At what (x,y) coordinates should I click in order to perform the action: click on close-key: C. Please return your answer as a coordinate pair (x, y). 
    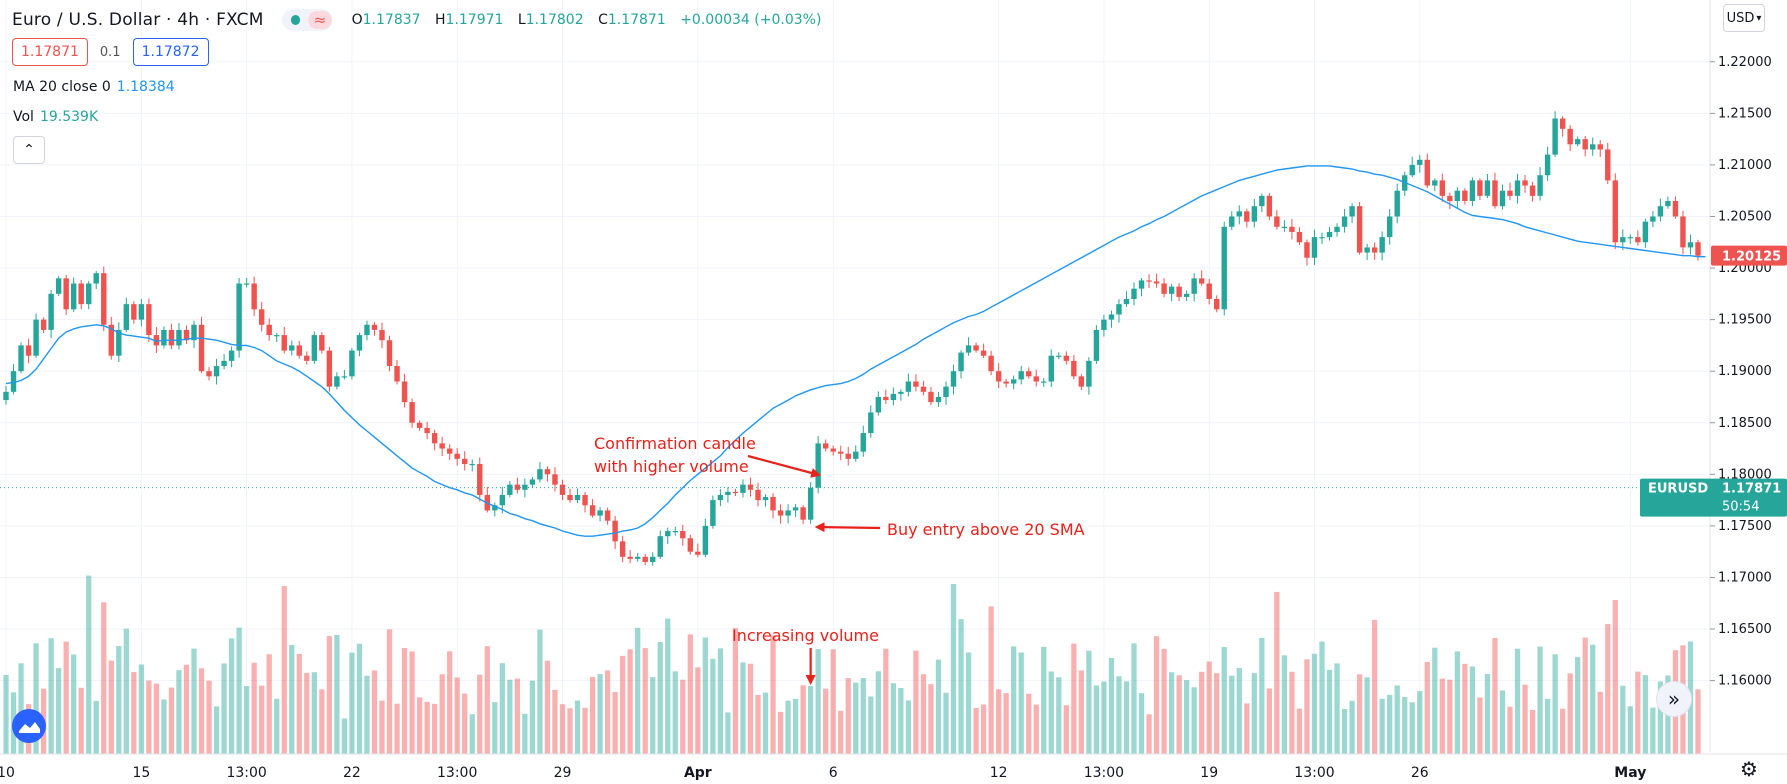
    Looking at the image, I should click on (603, 20).